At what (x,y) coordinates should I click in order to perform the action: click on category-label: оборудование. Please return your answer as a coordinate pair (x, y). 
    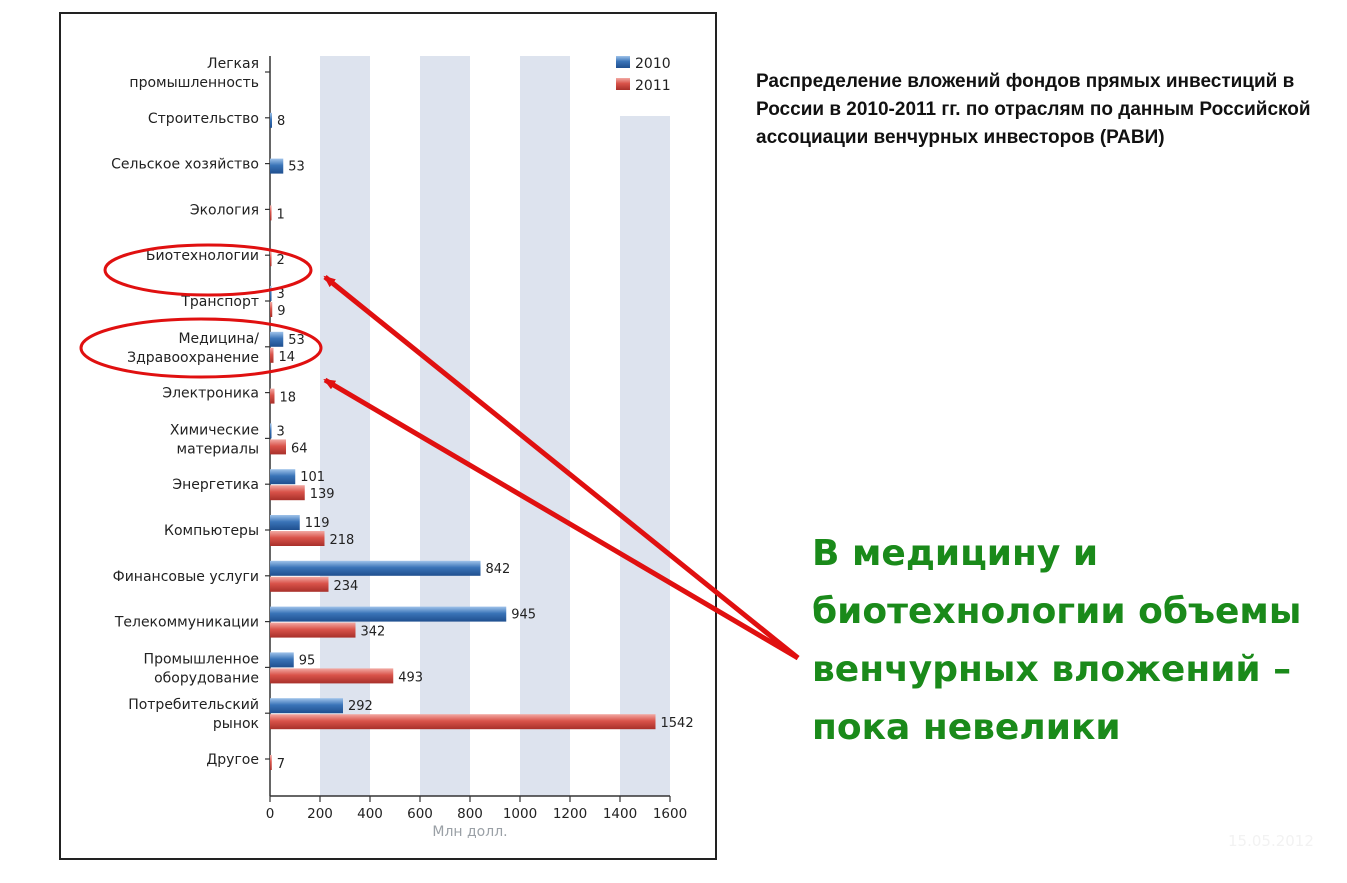
    Looking at the image, I should click on (206, 678).